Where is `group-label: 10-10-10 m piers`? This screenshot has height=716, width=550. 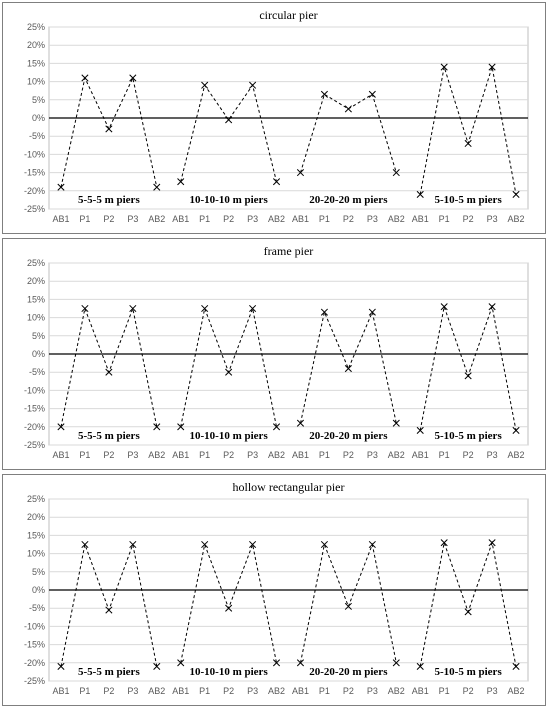
group-label: 10-10-10 m piers is located at coordinates (229, 672).